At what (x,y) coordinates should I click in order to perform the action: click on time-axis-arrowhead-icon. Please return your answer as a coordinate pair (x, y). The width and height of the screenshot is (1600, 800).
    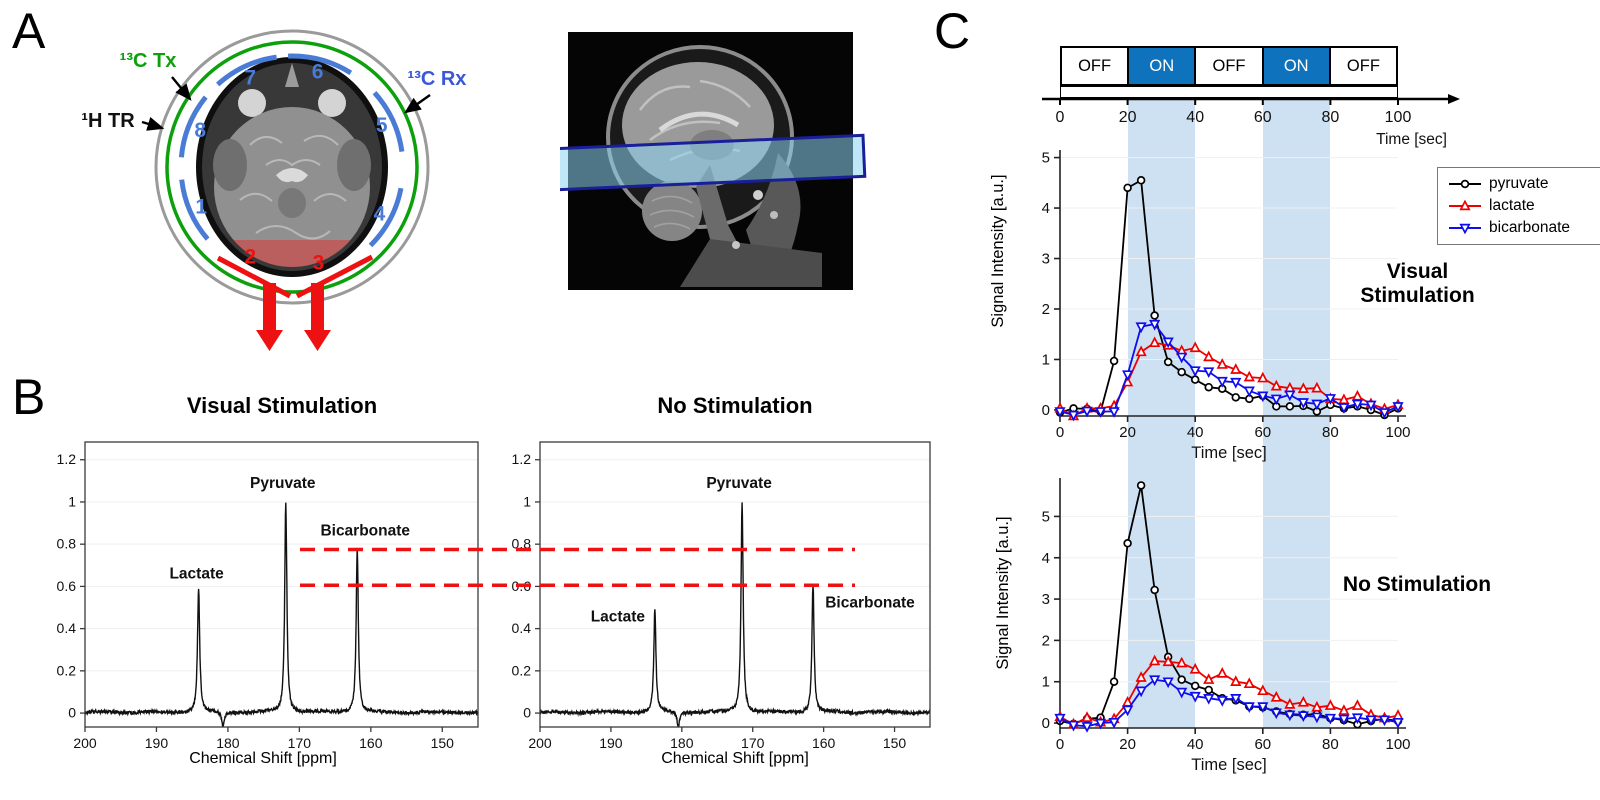
    Looking at the image, I should click on (1454, 99).